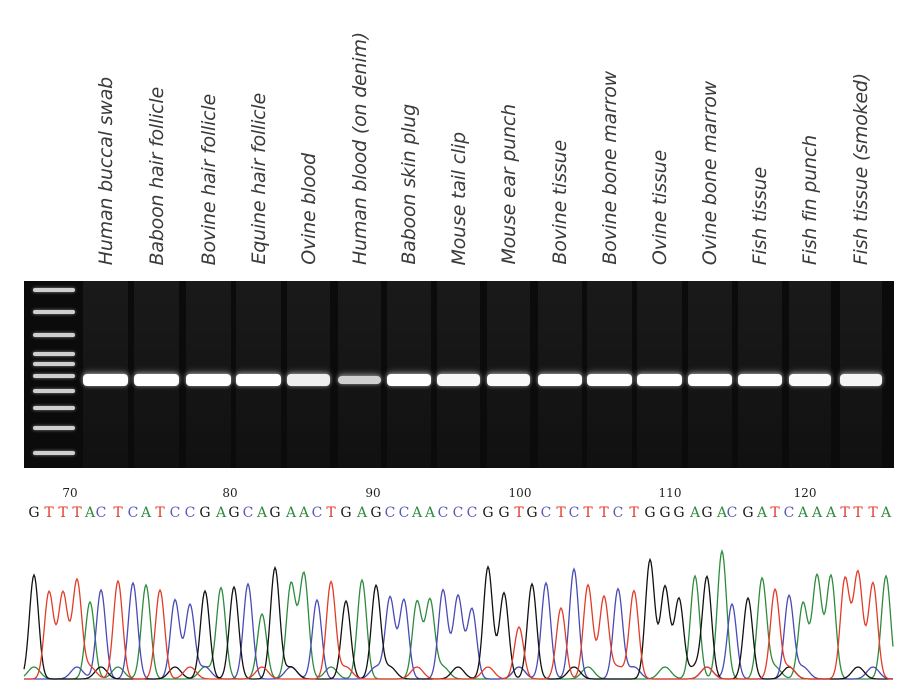 This screenshot has height=698, width=910. I want to click on lane-label: Mouse tail clip, so click(458, 198).